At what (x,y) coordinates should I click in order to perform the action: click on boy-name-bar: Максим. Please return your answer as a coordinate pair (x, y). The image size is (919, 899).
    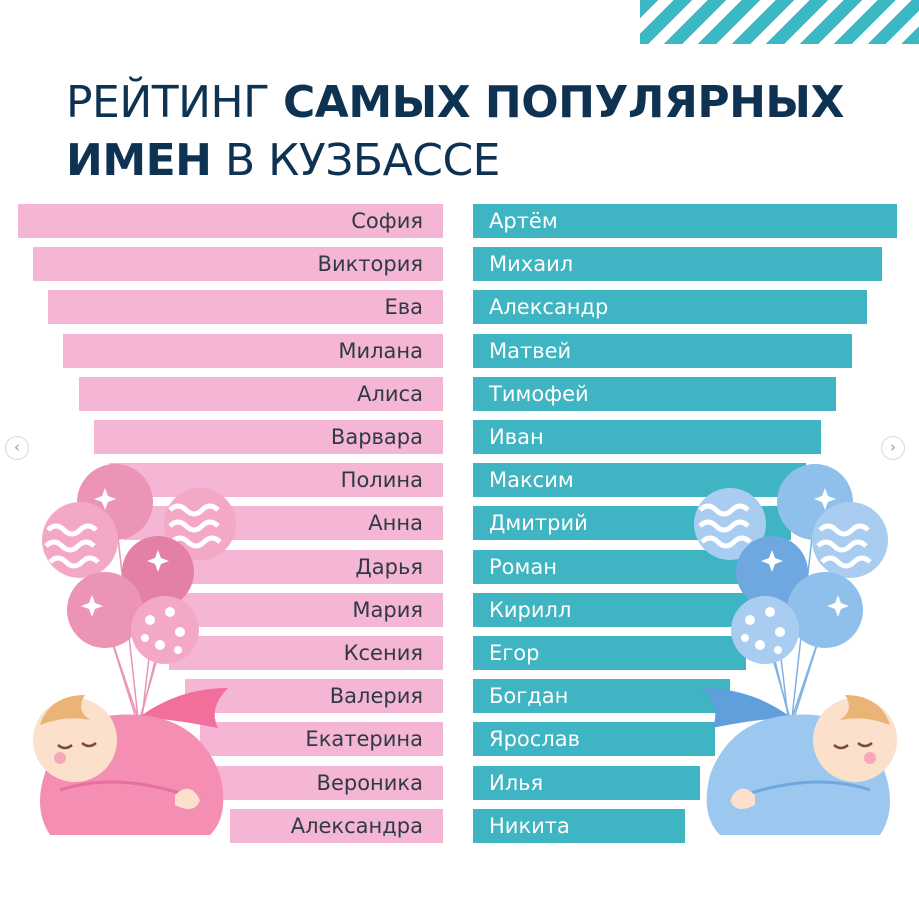
    Looking at the image, I should click on (640, 480).